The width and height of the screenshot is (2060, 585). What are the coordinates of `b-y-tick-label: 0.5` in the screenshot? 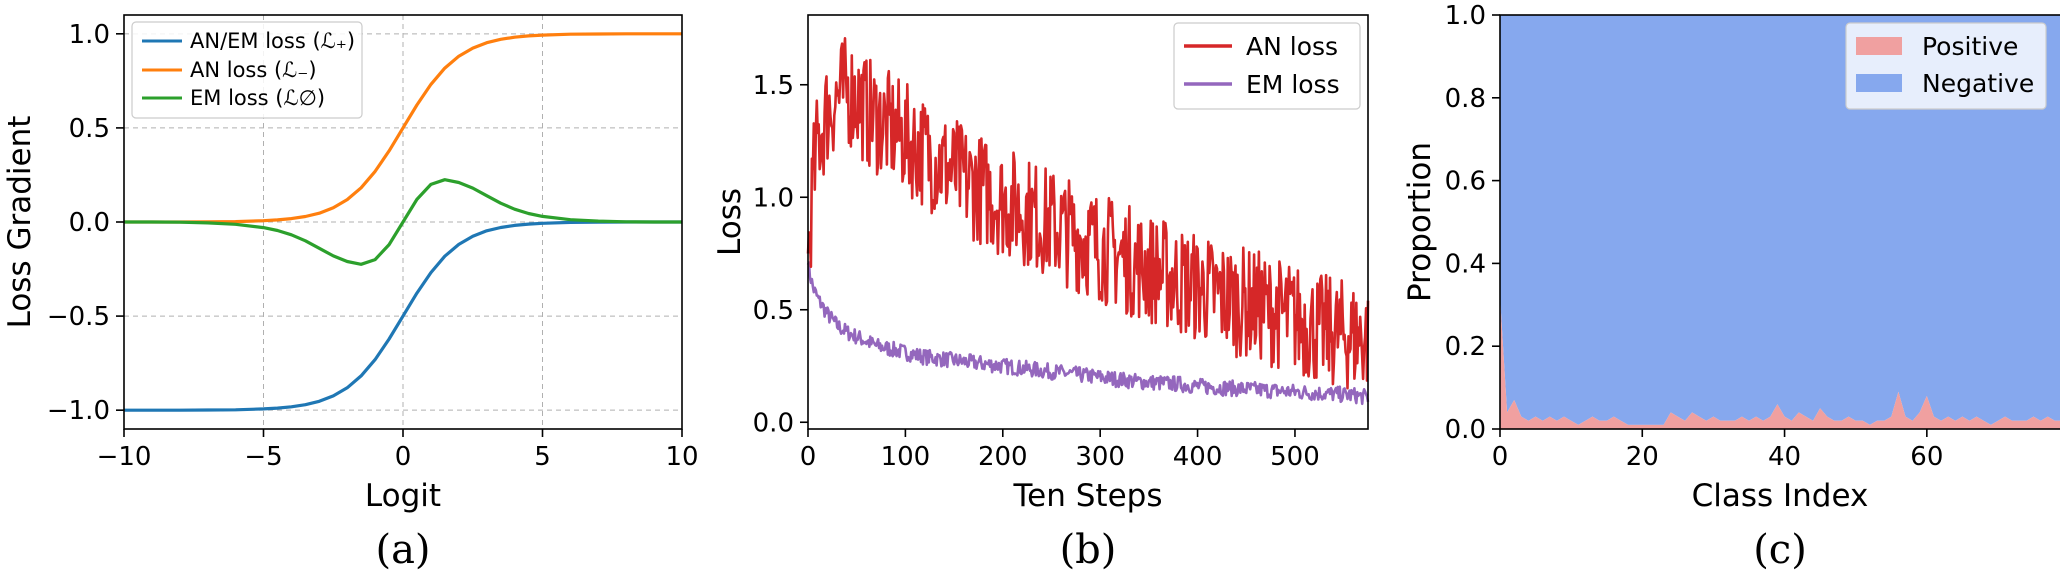 It's located at (773, 311).